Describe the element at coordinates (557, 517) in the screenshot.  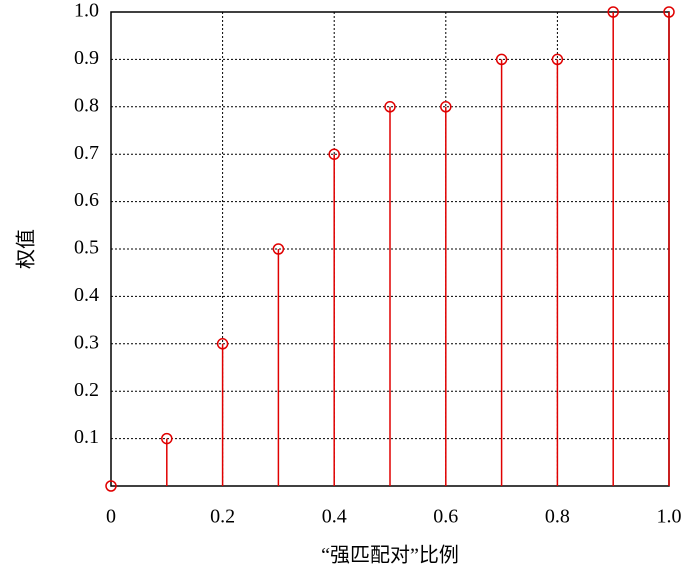
I see `x-tick-label: 0.8` at that location.